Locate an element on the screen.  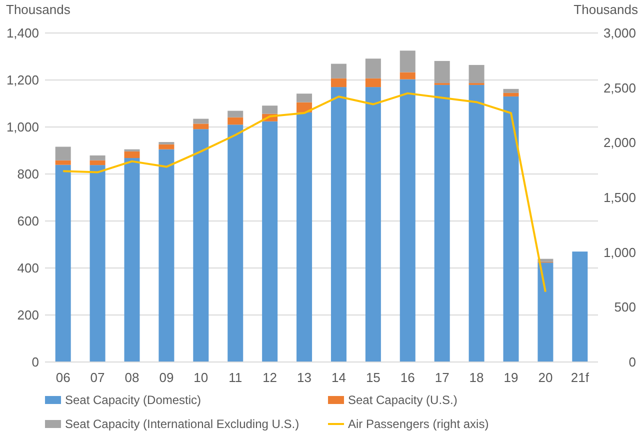
y2-tick-label: 500 is located at coordinates (625, 307).